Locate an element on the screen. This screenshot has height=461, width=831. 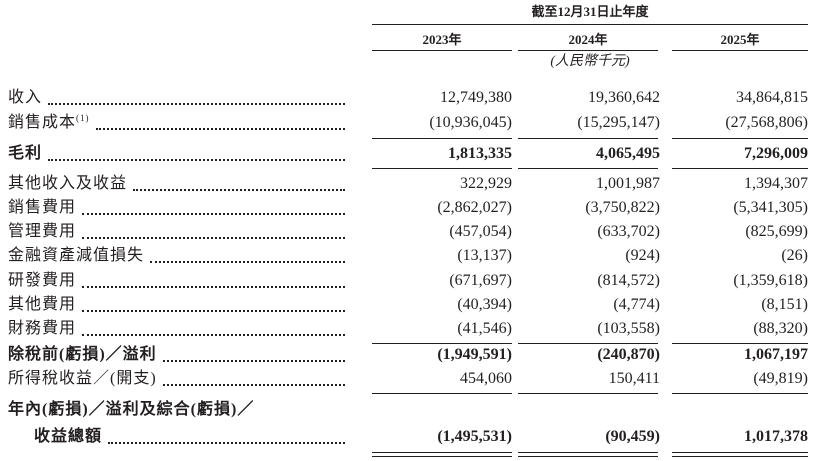
cell-value: (103,558) is located at coordinates (628, 328).